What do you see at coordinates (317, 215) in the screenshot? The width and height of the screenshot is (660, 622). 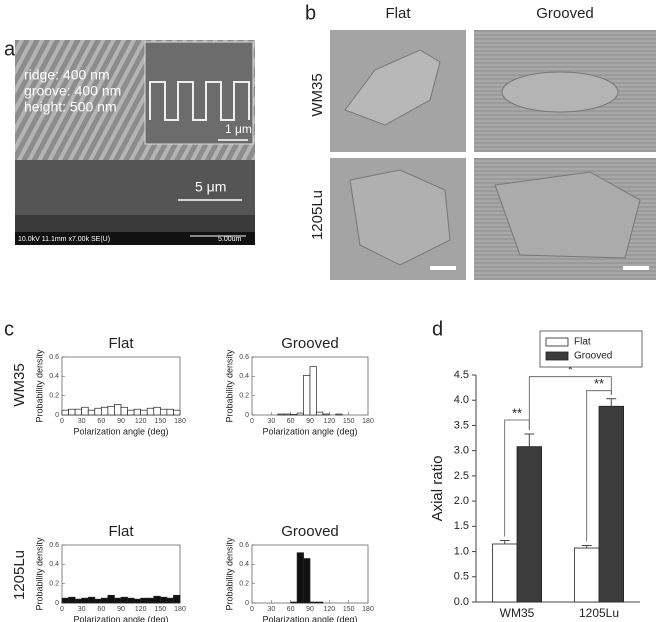 I see `row-label: 1205Lu` at bounding box center [317, 215].